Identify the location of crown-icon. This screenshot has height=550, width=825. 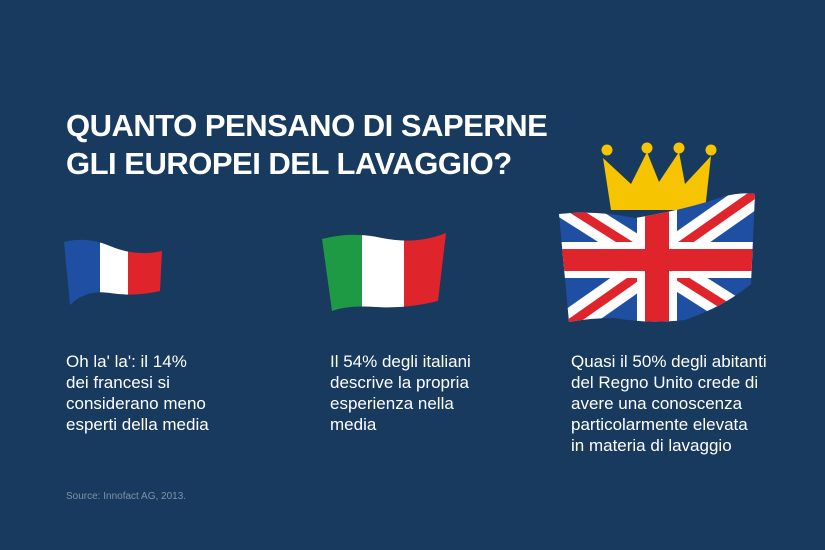
(659, 176).